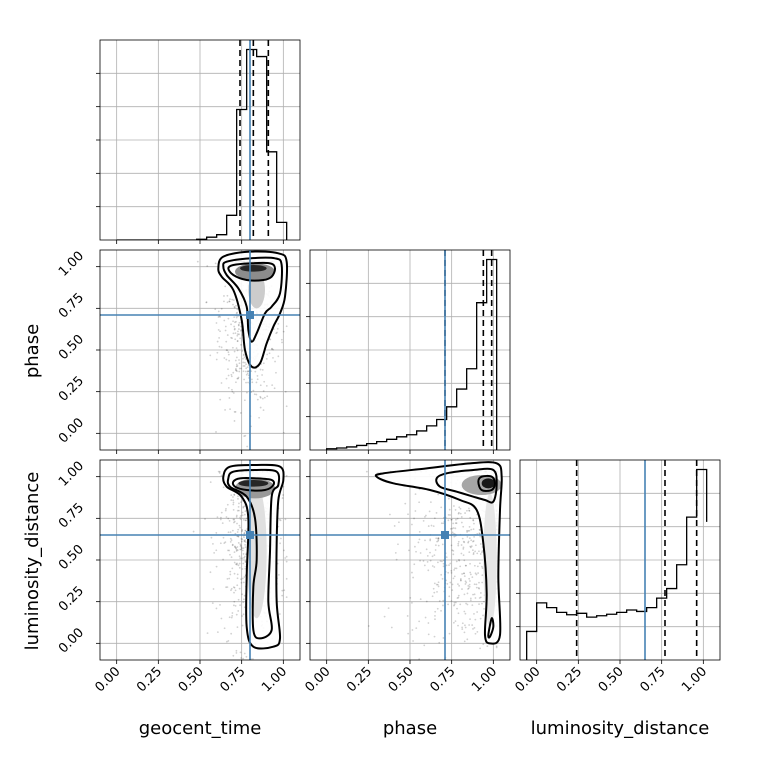  I want to click on x-tick-label-luminosity_distance: 0.50, so click(611, 679).